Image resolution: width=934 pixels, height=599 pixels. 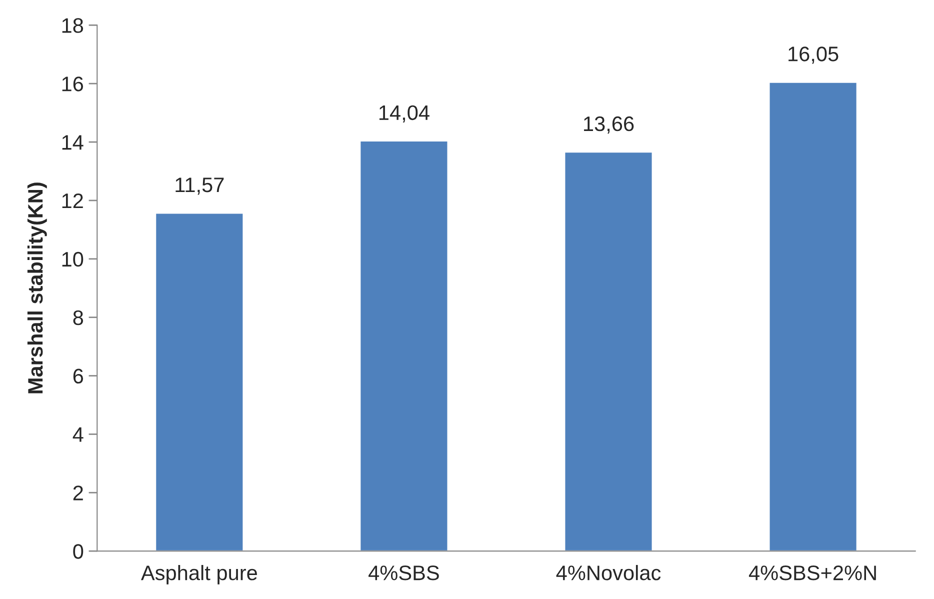 What do you see at coordinates (73, 142) in the screenshot?
I see `y-tick-label: 14` at bounding box center [73, 142].